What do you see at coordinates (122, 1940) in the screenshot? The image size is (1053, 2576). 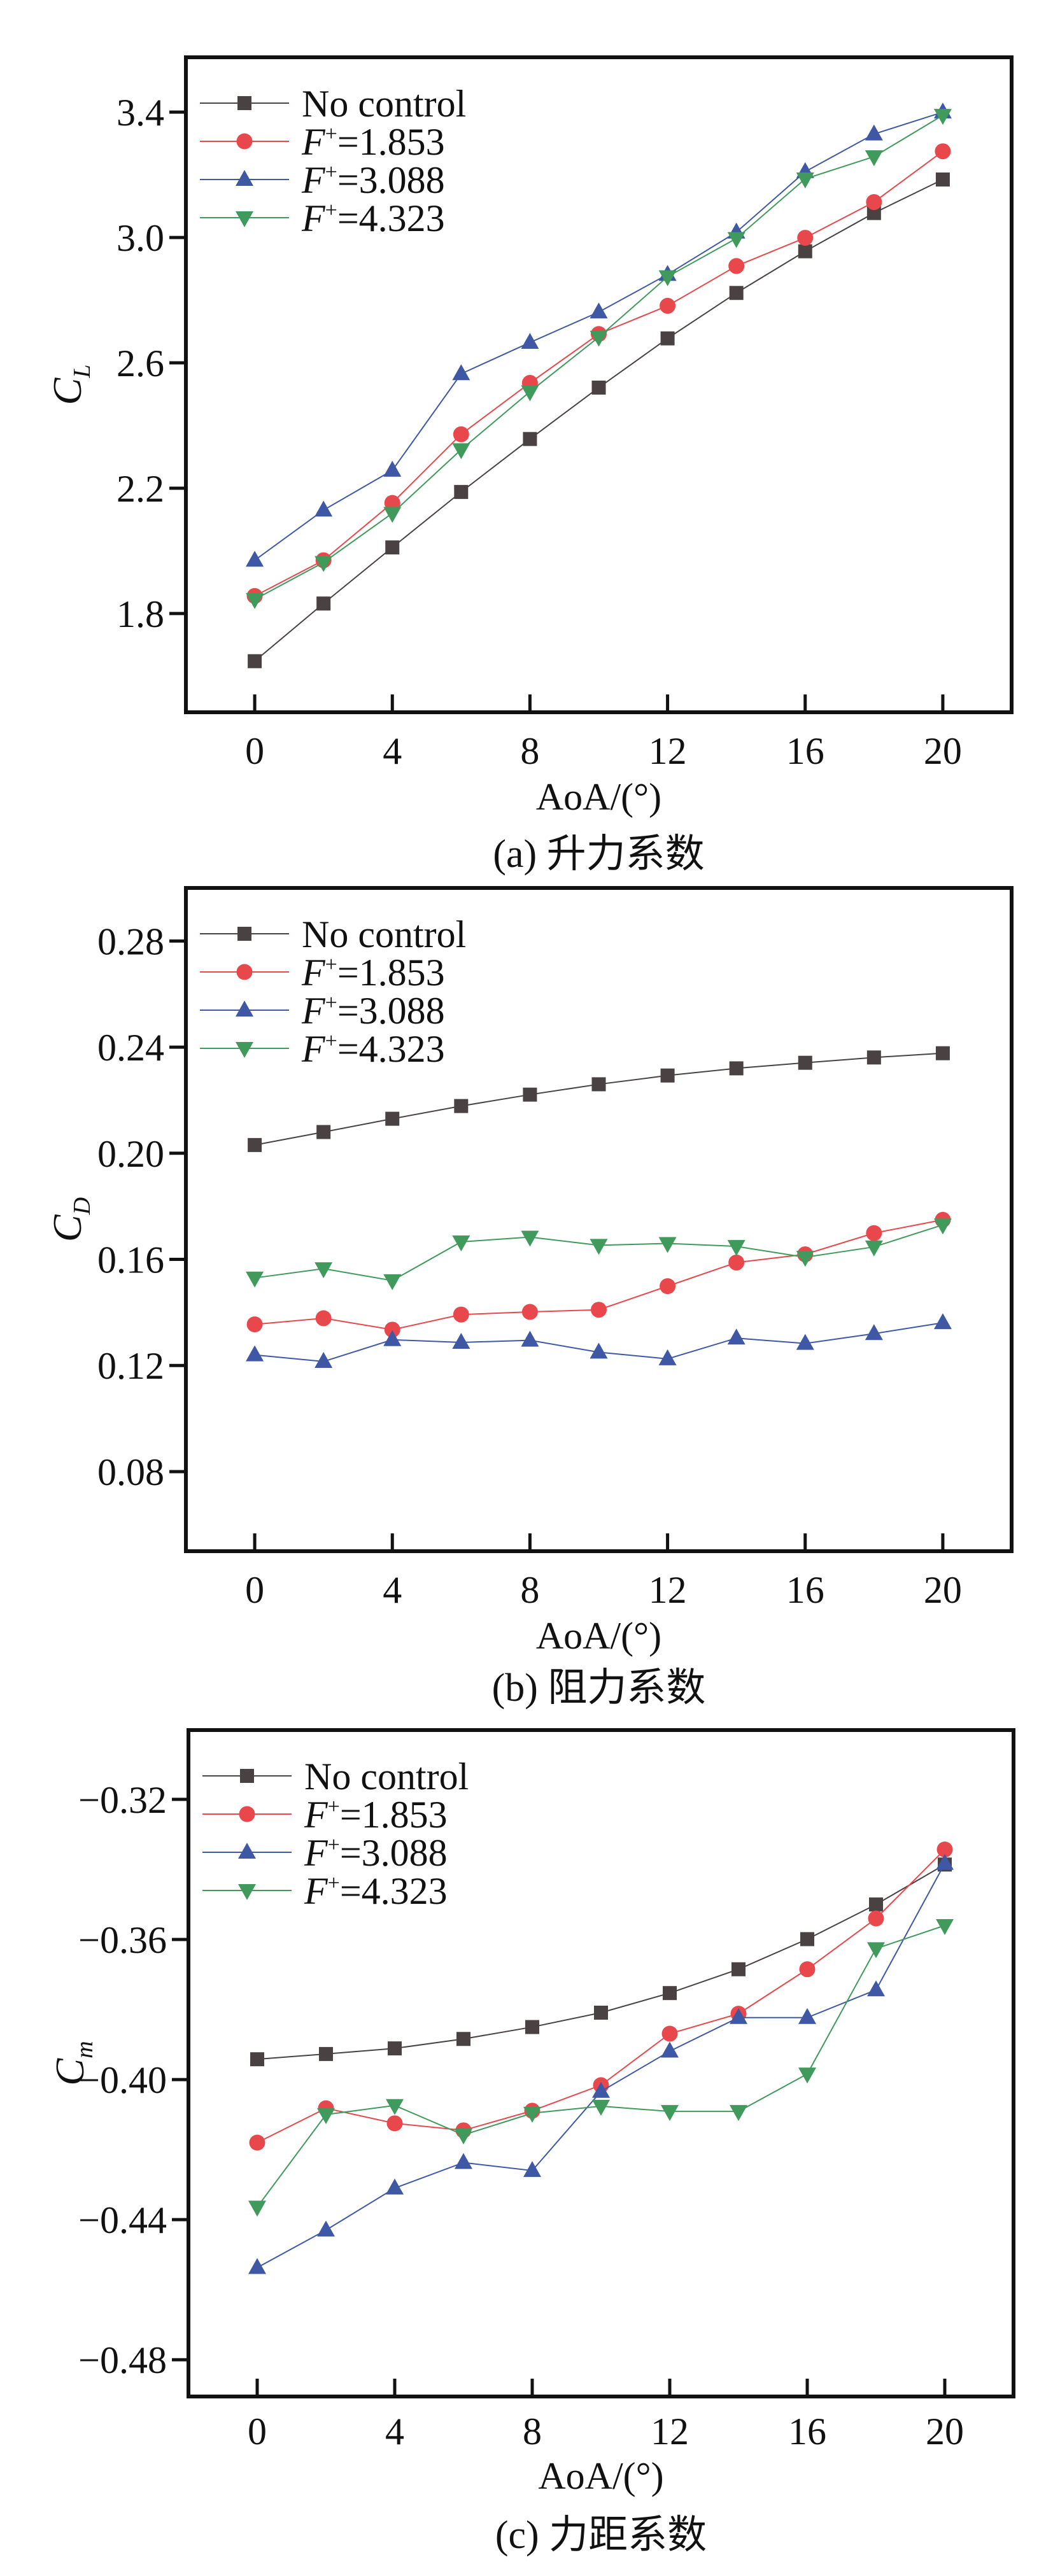 I see `y-tick-label: −0.36` at bounding box center [122, 1940].